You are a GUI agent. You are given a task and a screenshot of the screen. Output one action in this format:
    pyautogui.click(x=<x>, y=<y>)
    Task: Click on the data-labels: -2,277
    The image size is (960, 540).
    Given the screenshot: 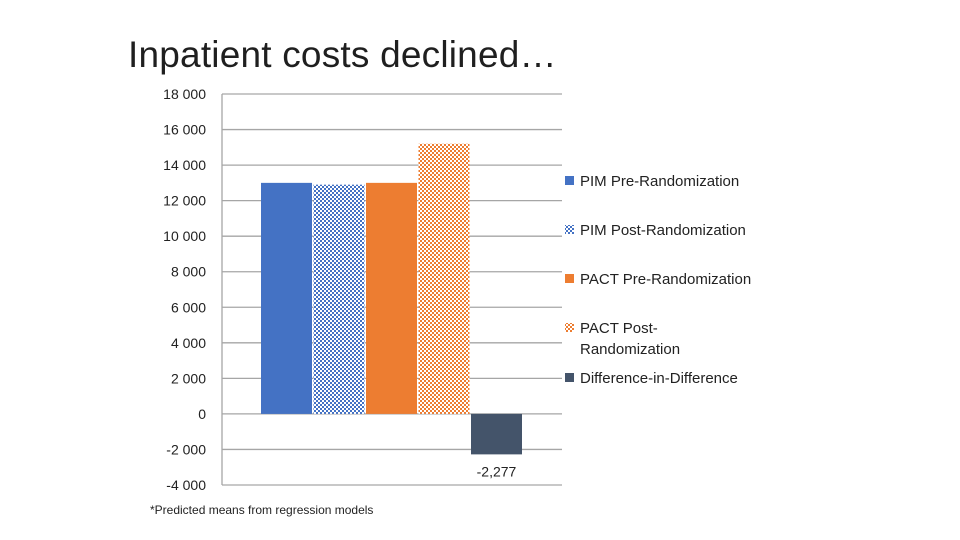 What is the action you would take?
    pyautogui.click(x=497, y=471)
    